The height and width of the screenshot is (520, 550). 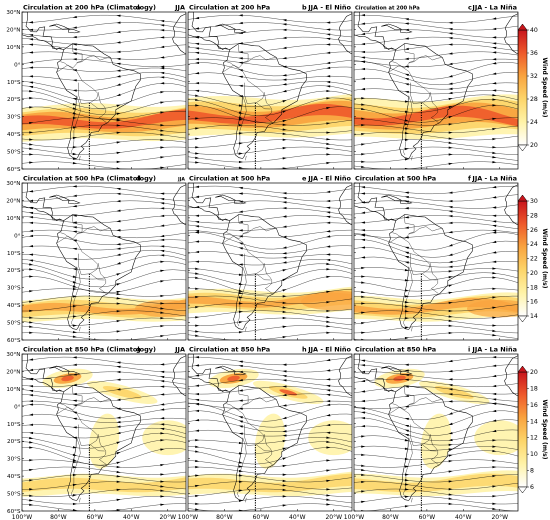 What do you see at coordinates (534, 421) in the screenshot?
I see `colorbar-tick-label: 14` at bounding box center [534, 421].